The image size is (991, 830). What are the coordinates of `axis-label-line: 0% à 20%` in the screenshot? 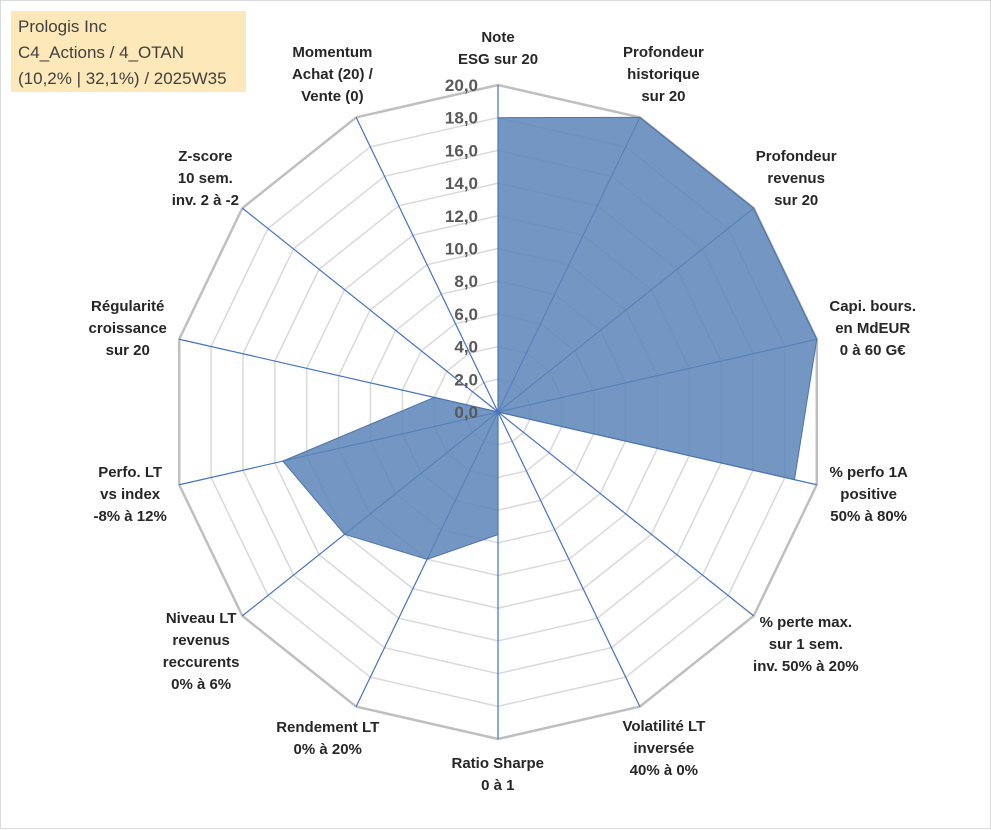 It's located at (327, 750).